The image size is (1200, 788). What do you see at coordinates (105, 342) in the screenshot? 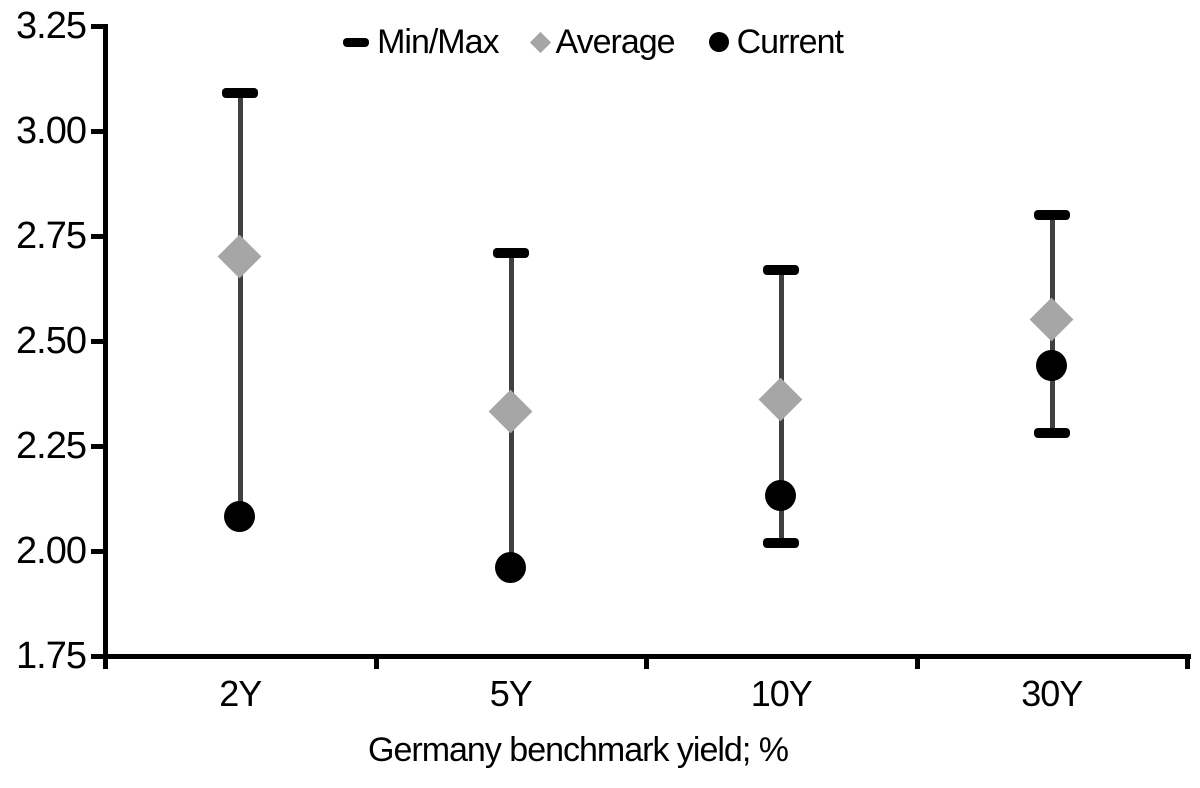
I see `y-axis-line` at bounding box center [105, 342].